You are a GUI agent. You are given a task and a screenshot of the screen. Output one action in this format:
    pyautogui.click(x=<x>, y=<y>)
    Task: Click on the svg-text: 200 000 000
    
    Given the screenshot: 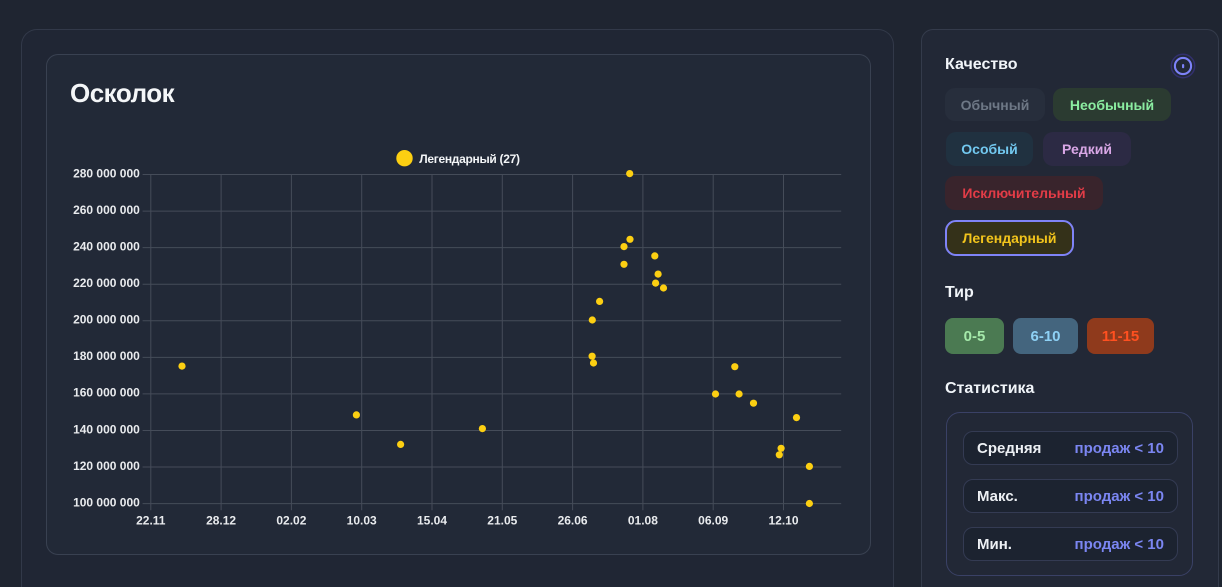 What is the action you would take?
    pyautogui.click(x=106, y=320)
    